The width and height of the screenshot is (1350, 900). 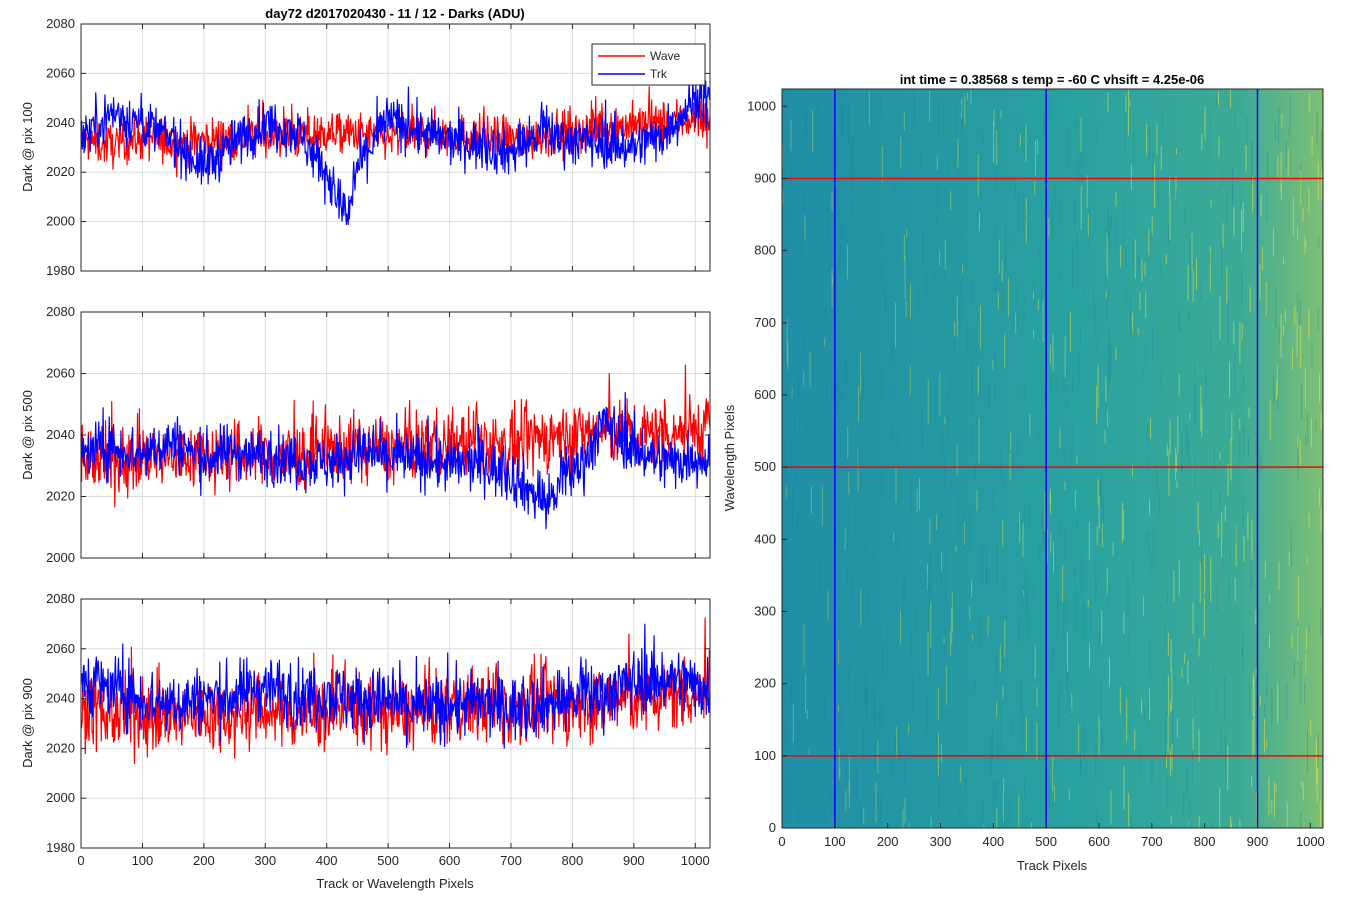 I want to click on panel3-xlabel: Track or Wavelength Pixels, so click(x=395, y=883).